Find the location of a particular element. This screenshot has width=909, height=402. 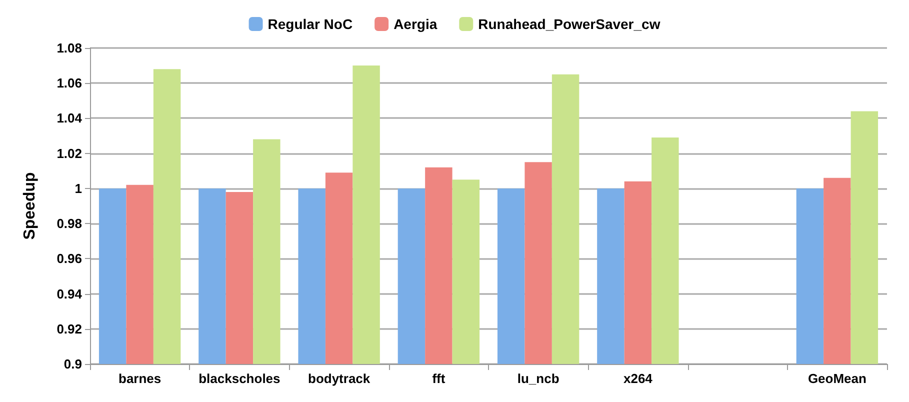

x-tick-label: x264 is located at coordinates (638, 378).